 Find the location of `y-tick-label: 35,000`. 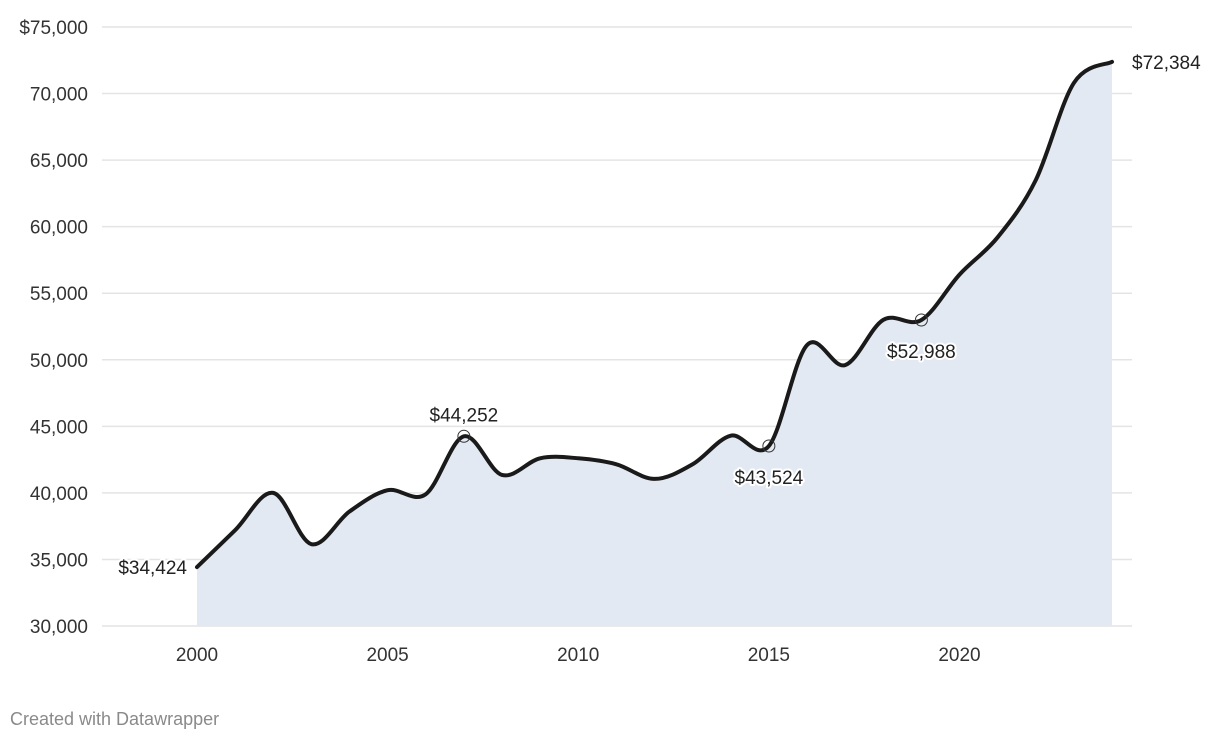

y-tick-label: 35,000 is located at coordinates (59, 560).